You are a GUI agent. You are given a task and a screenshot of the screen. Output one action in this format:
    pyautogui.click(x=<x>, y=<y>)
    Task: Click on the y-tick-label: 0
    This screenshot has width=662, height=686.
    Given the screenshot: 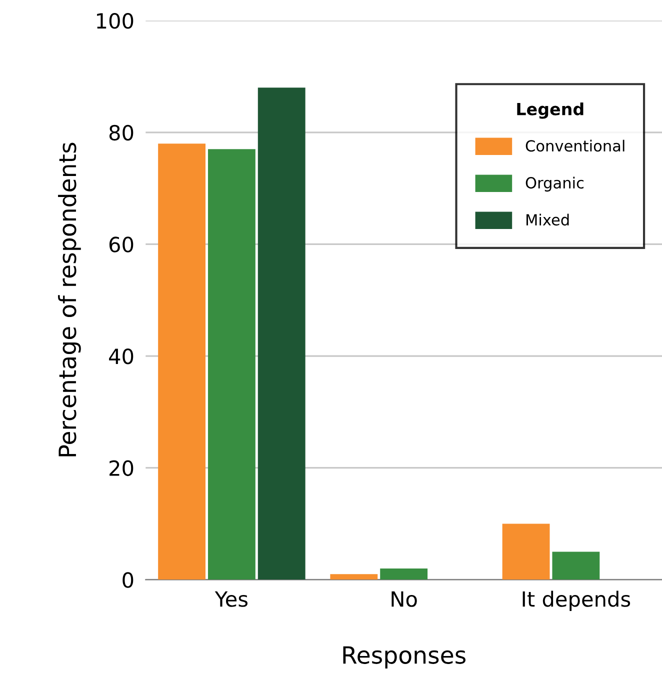 What is the action you would take?
    pyautogui.click(x=128, y=580)
    